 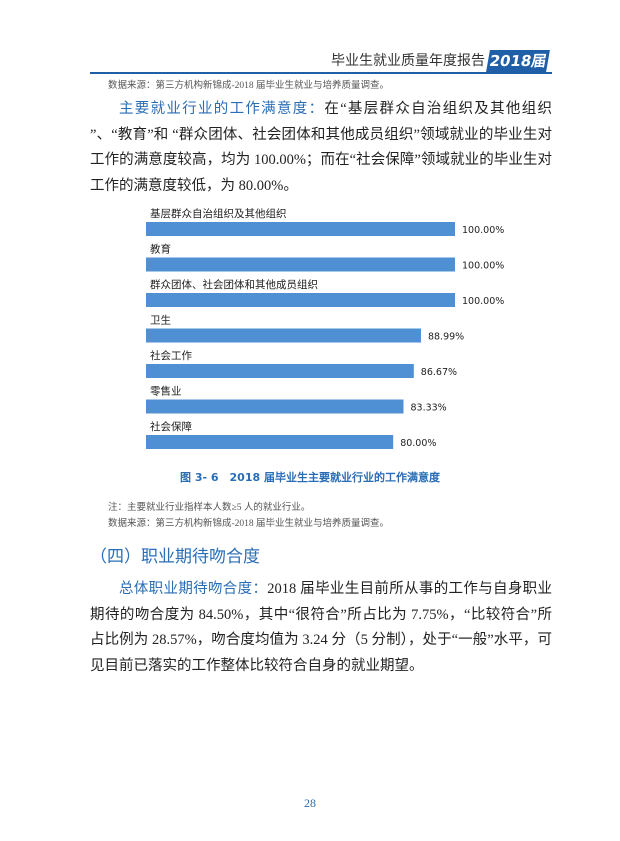 I want to click on category-label: 教育, so click(x=160, y=249).